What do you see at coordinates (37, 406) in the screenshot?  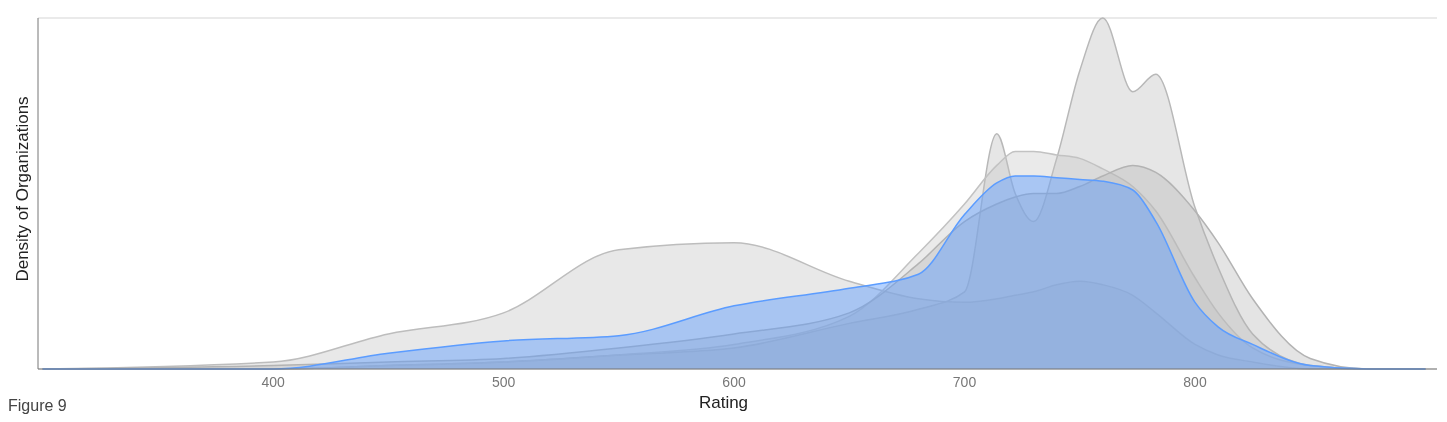 I see `caption: Figure 9` at bounding box center [37, 406].